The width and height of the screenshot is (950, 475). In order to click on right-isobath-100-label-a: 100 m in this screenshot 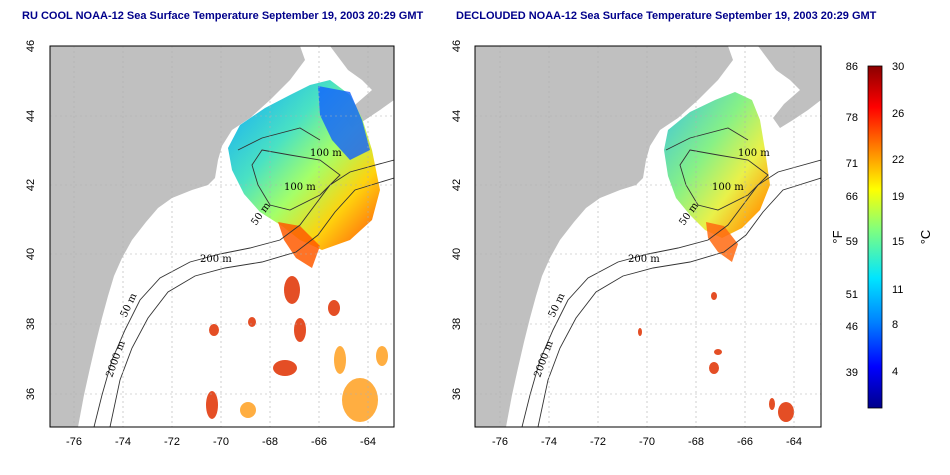, I will do `click(754, 153)`.